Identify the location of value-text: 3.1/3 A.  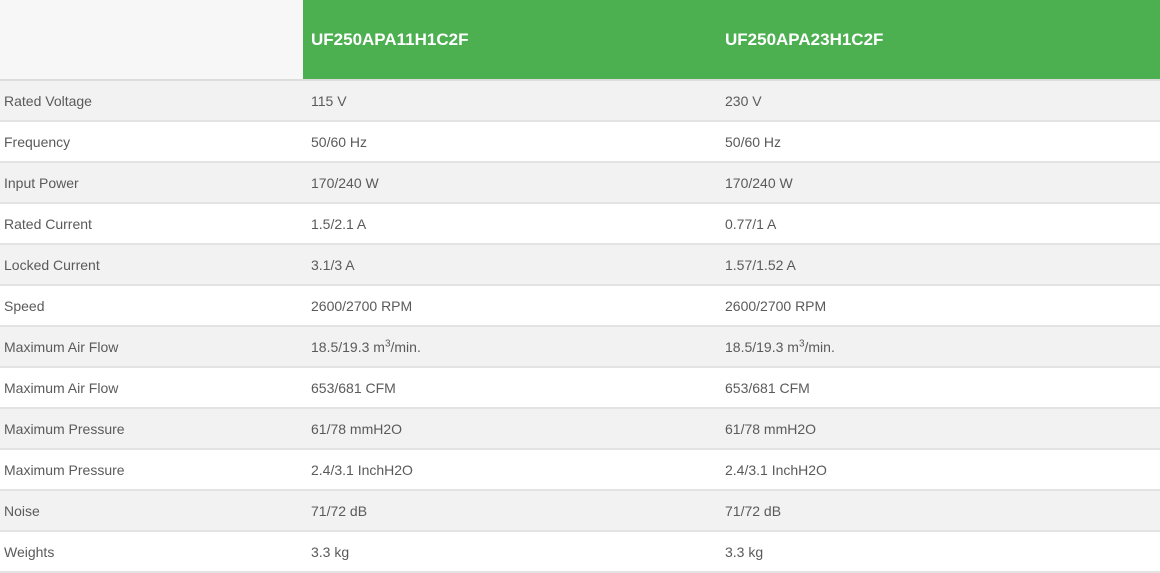
(333, 264).